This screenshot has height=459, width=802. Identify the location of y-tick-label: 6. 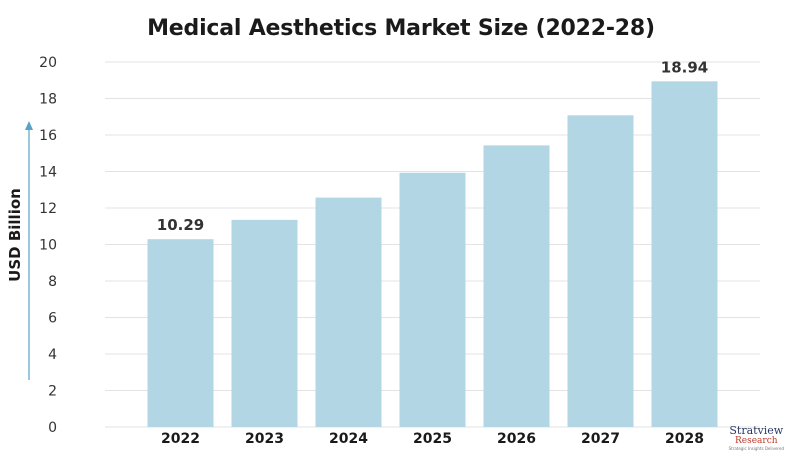
(52, 319).